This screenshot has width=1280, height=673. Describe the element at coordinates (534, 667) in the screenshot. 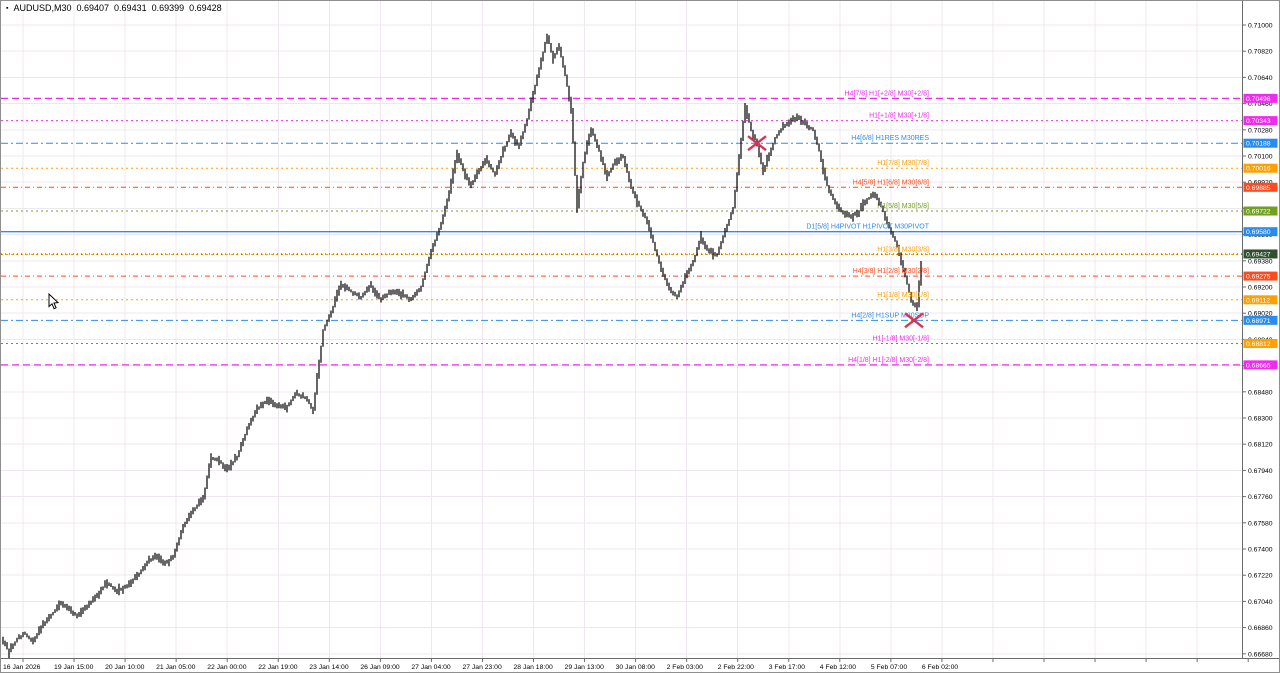

I see `axis-time-label: 28 Jan 18:00` at that location.